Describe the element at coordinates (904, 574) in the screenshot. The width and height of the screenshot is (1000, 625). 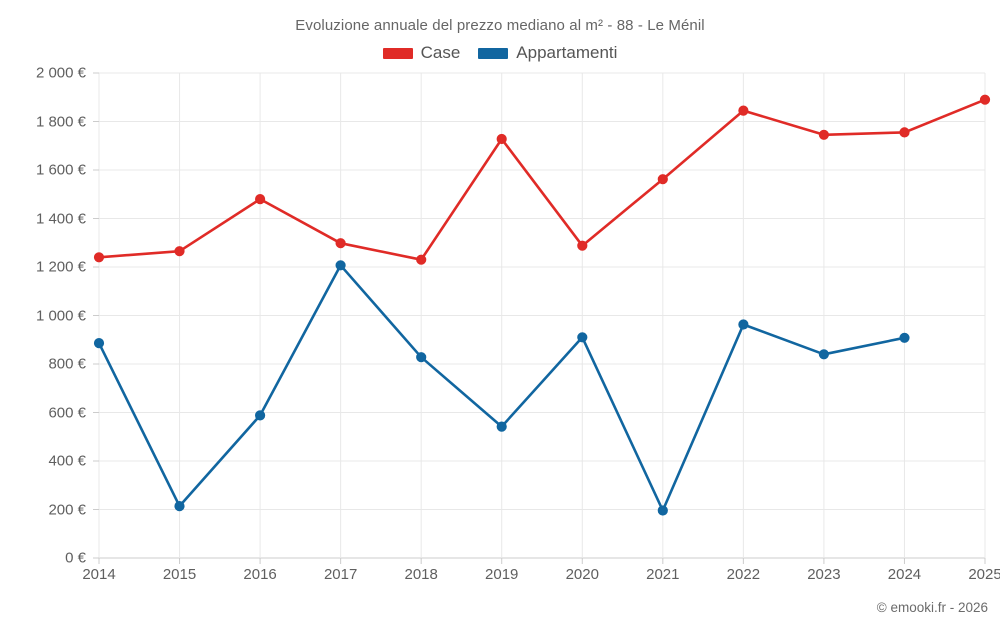
I see `x-tick-label: 2024` at that location.